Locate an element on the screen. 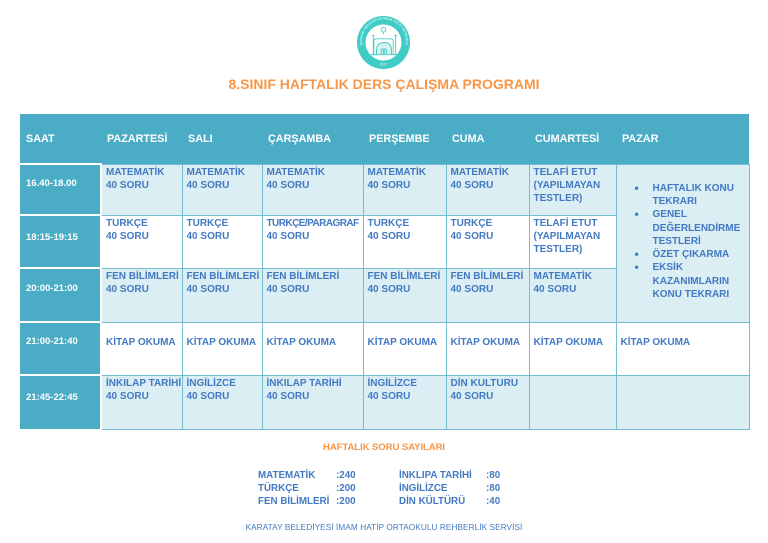 Image resolution: width=768 pixels, height=543 pixels. svg-text: 2017 is located at coordinates (384, 65).